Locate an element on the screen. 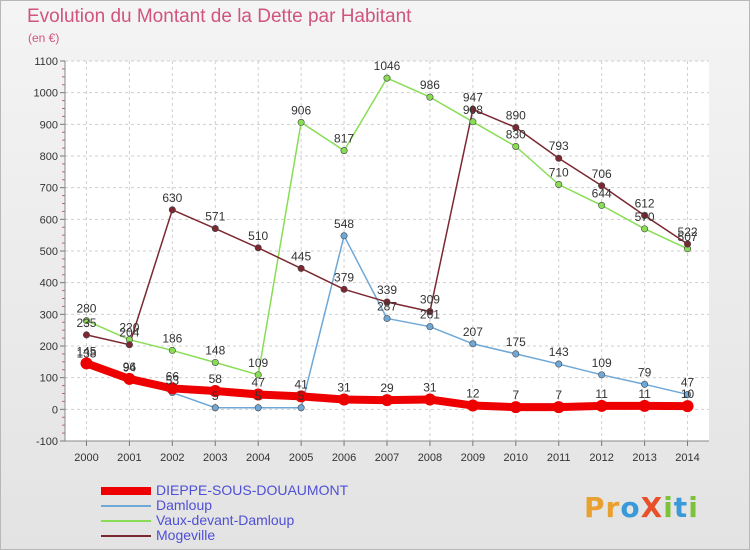 This screenshot has width=750, height=550. data-label: 220 is located at coordinates (129, 328).